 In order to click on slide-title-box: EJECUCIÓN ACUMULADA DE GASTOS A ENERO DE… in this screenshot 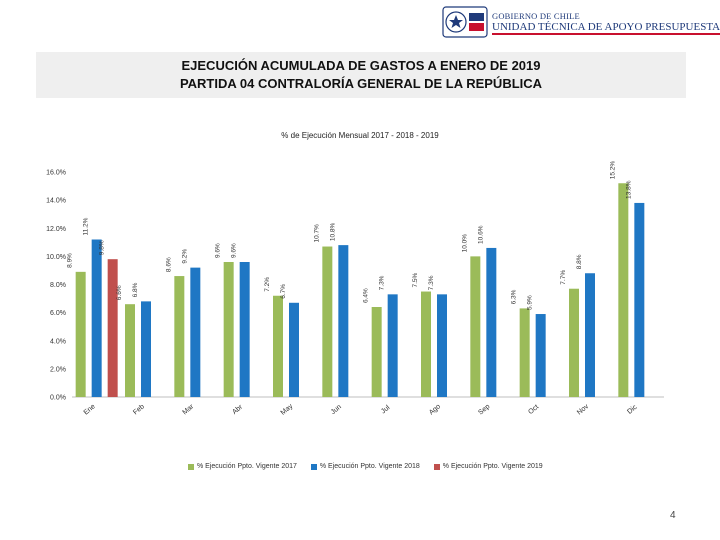, I will do `click(361, 75)`.